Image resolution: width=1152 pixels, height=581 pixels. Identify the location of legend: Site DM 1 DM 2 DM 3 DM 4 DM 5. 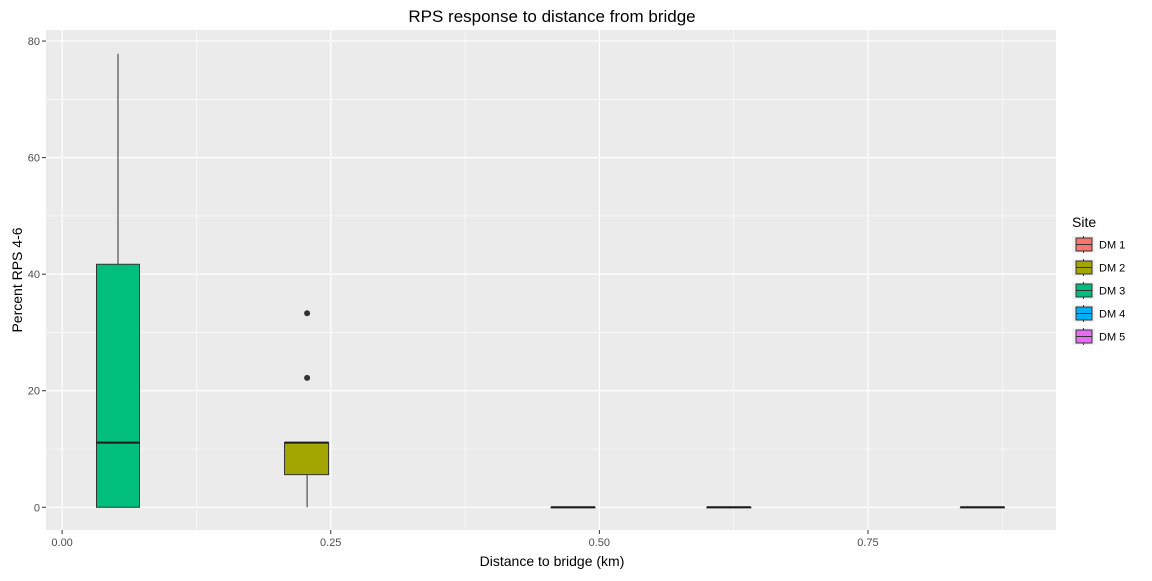
(1098, 279).